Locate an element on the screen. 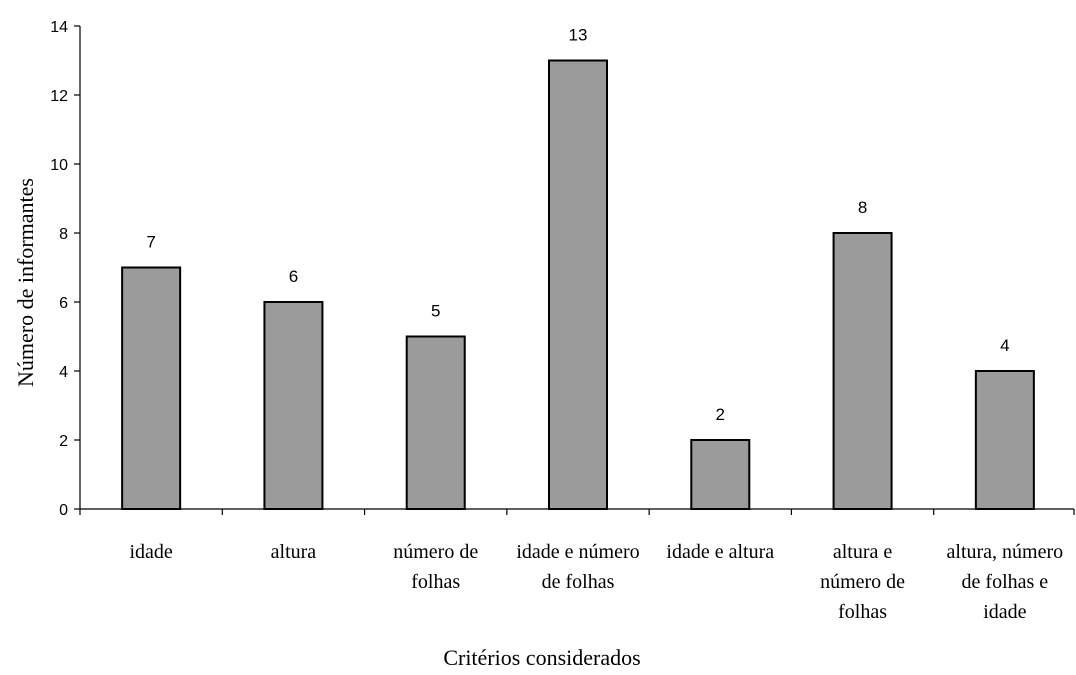 The width and height of the screenshot is (1076, 675). category-label: idade is located at coordinates (150, 552).